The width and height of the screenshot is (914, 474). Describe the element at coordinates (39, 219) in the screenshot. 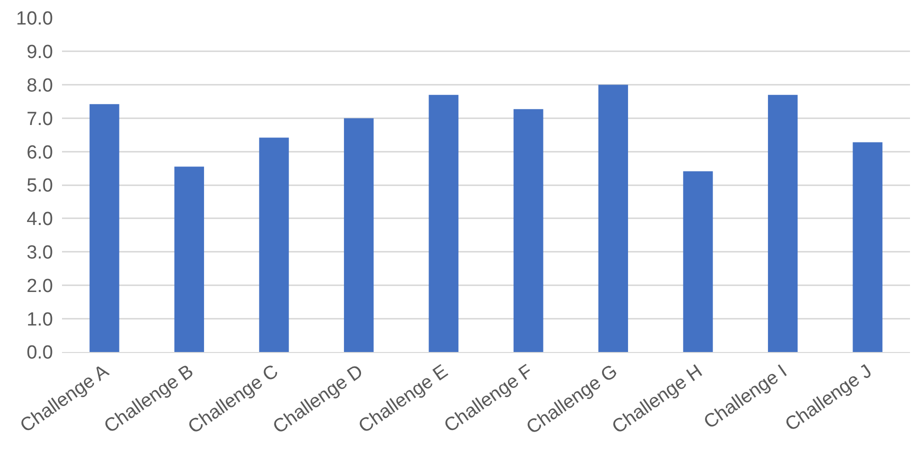

I see `y-tick-label: 4.0` at that location.